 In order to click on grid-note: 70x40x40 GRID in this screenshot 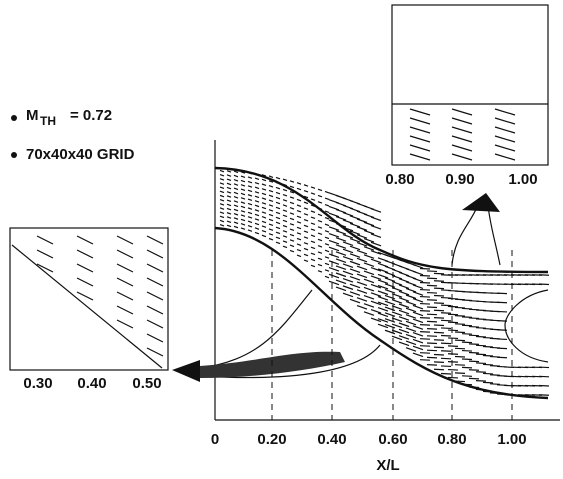, I will do `click(80, 154)`.